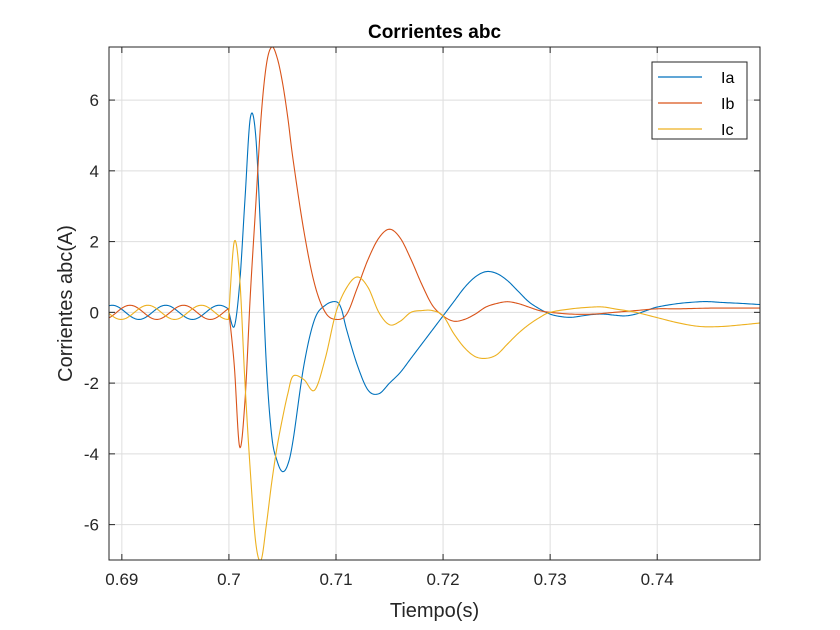  Describe the element at coordinates (94, 242) in the screenshot. I see `y-tick-label: 2` at that location.